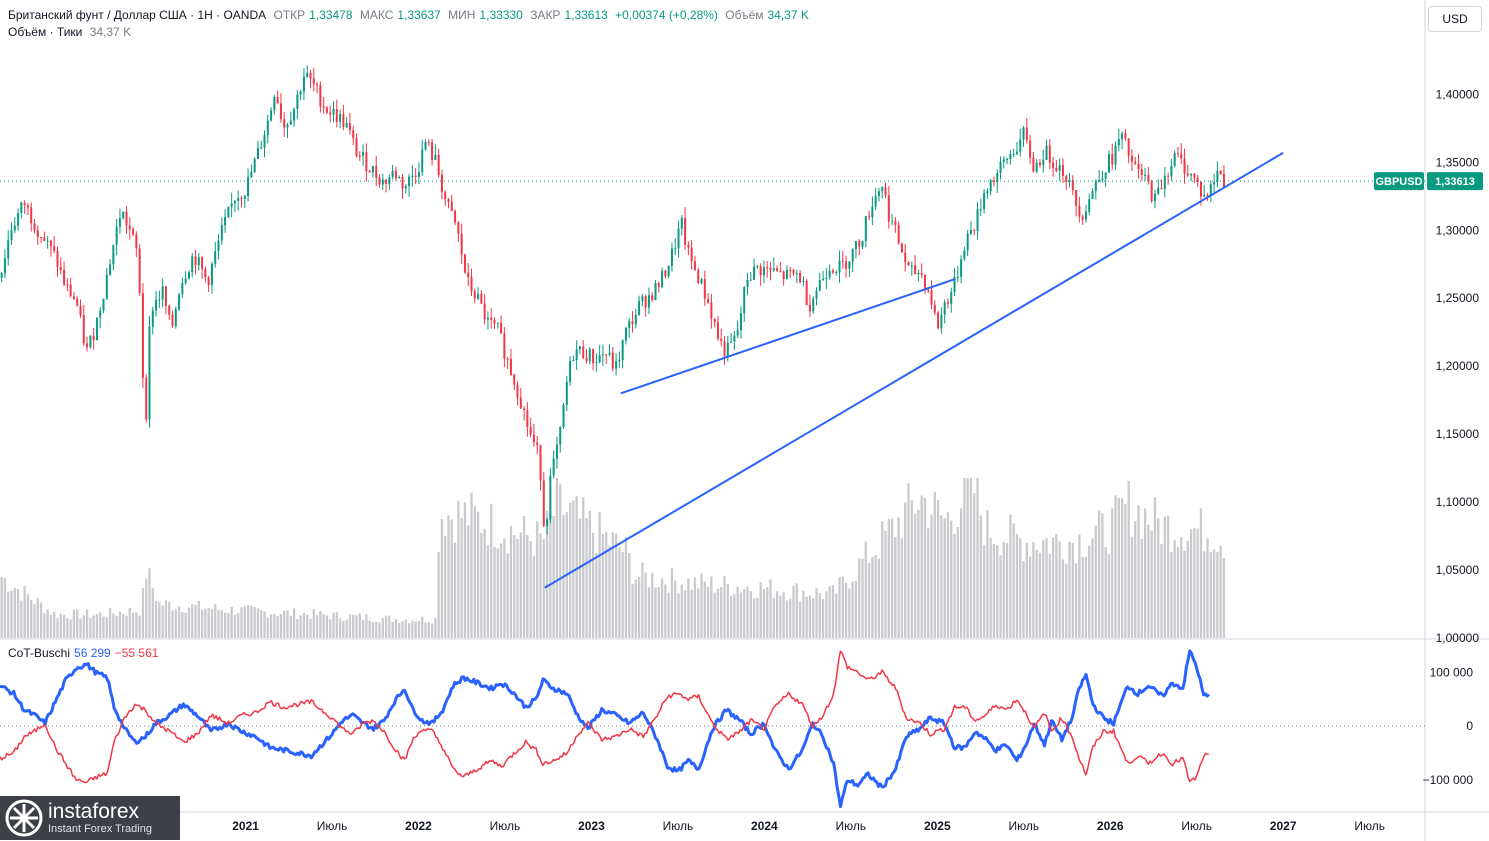  I want to click on cot-red-line, so click(604, 717).